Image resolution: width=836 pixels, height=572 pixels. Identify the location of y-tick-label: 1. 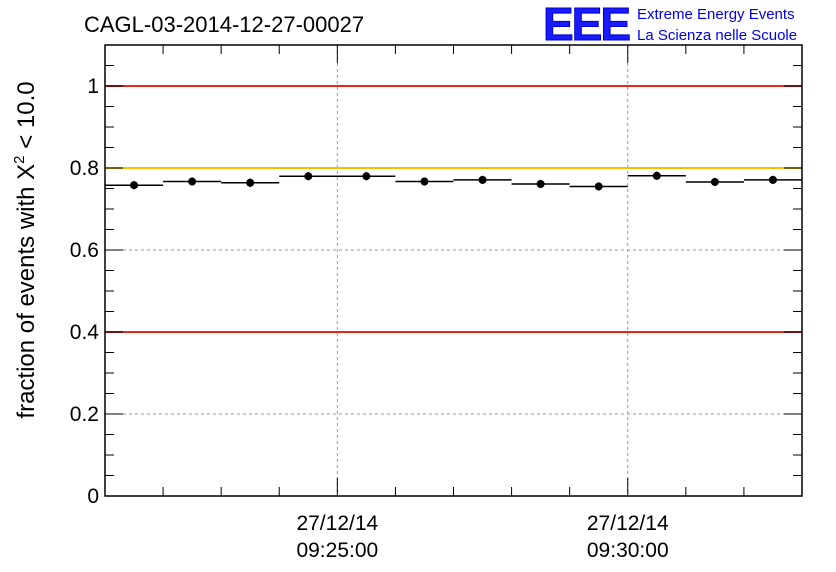
(93, 86).